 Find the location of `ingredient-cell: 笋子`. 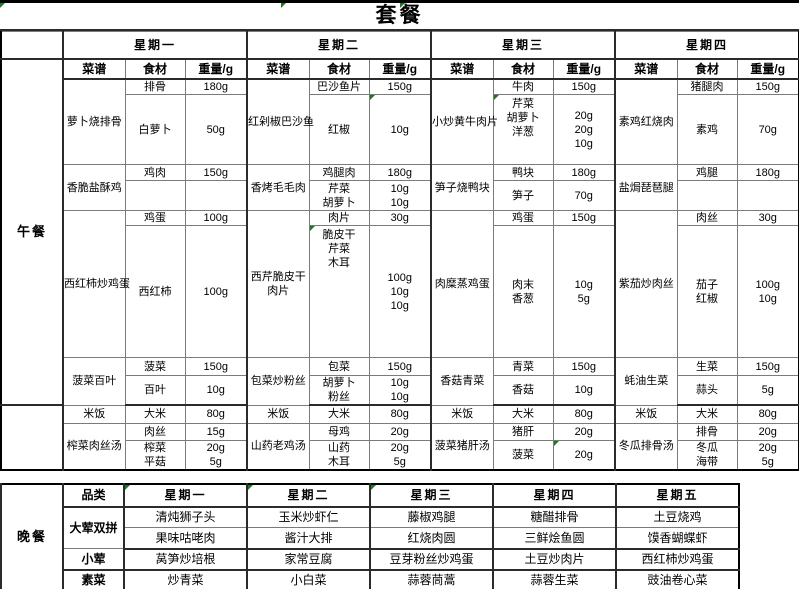

ingredient-cell: 笋子 is located at coordinates (523, 195).